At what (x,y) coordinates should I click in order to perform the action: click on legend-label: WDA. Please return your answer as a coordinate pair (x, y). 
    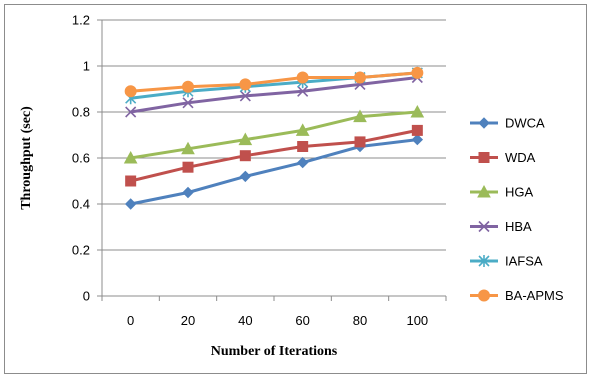
    Looking at the image, I should click on (520, 157).